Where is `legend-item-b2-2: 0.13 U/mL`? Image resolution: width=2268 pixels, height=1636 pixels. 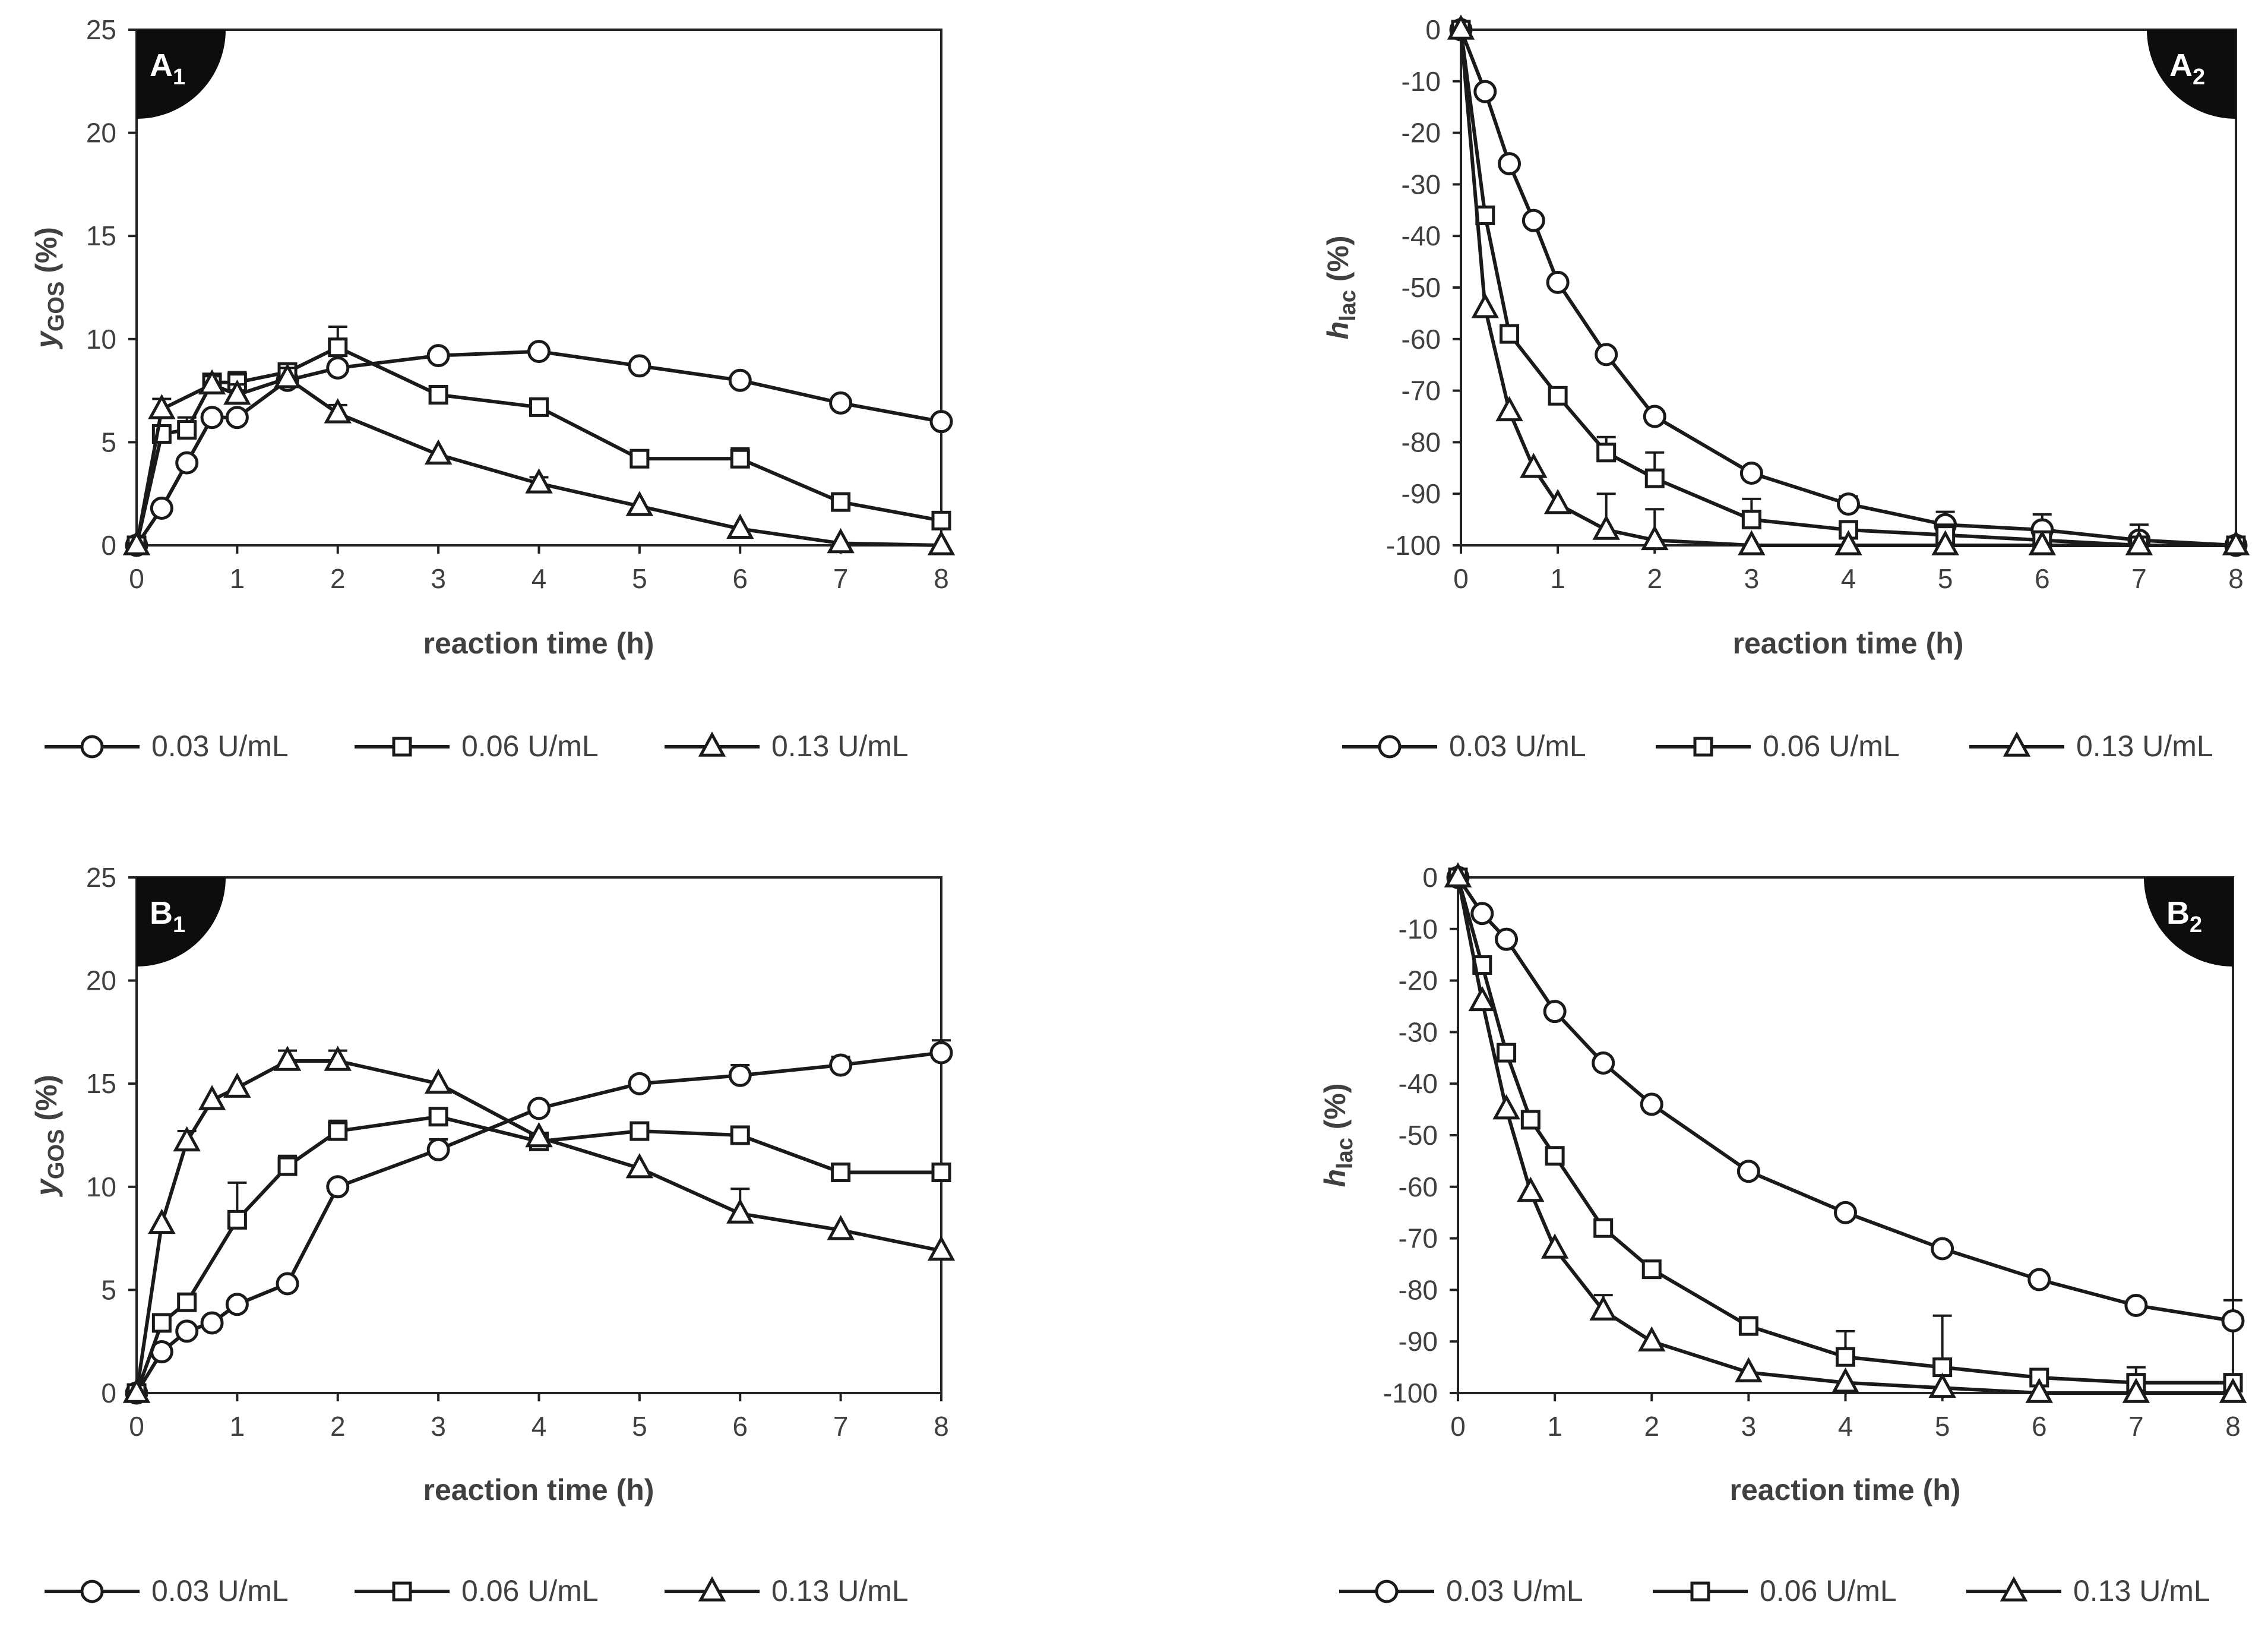 legend-item-b2-2: 0.13 U/mL is located at coordinates (2088, 1590).